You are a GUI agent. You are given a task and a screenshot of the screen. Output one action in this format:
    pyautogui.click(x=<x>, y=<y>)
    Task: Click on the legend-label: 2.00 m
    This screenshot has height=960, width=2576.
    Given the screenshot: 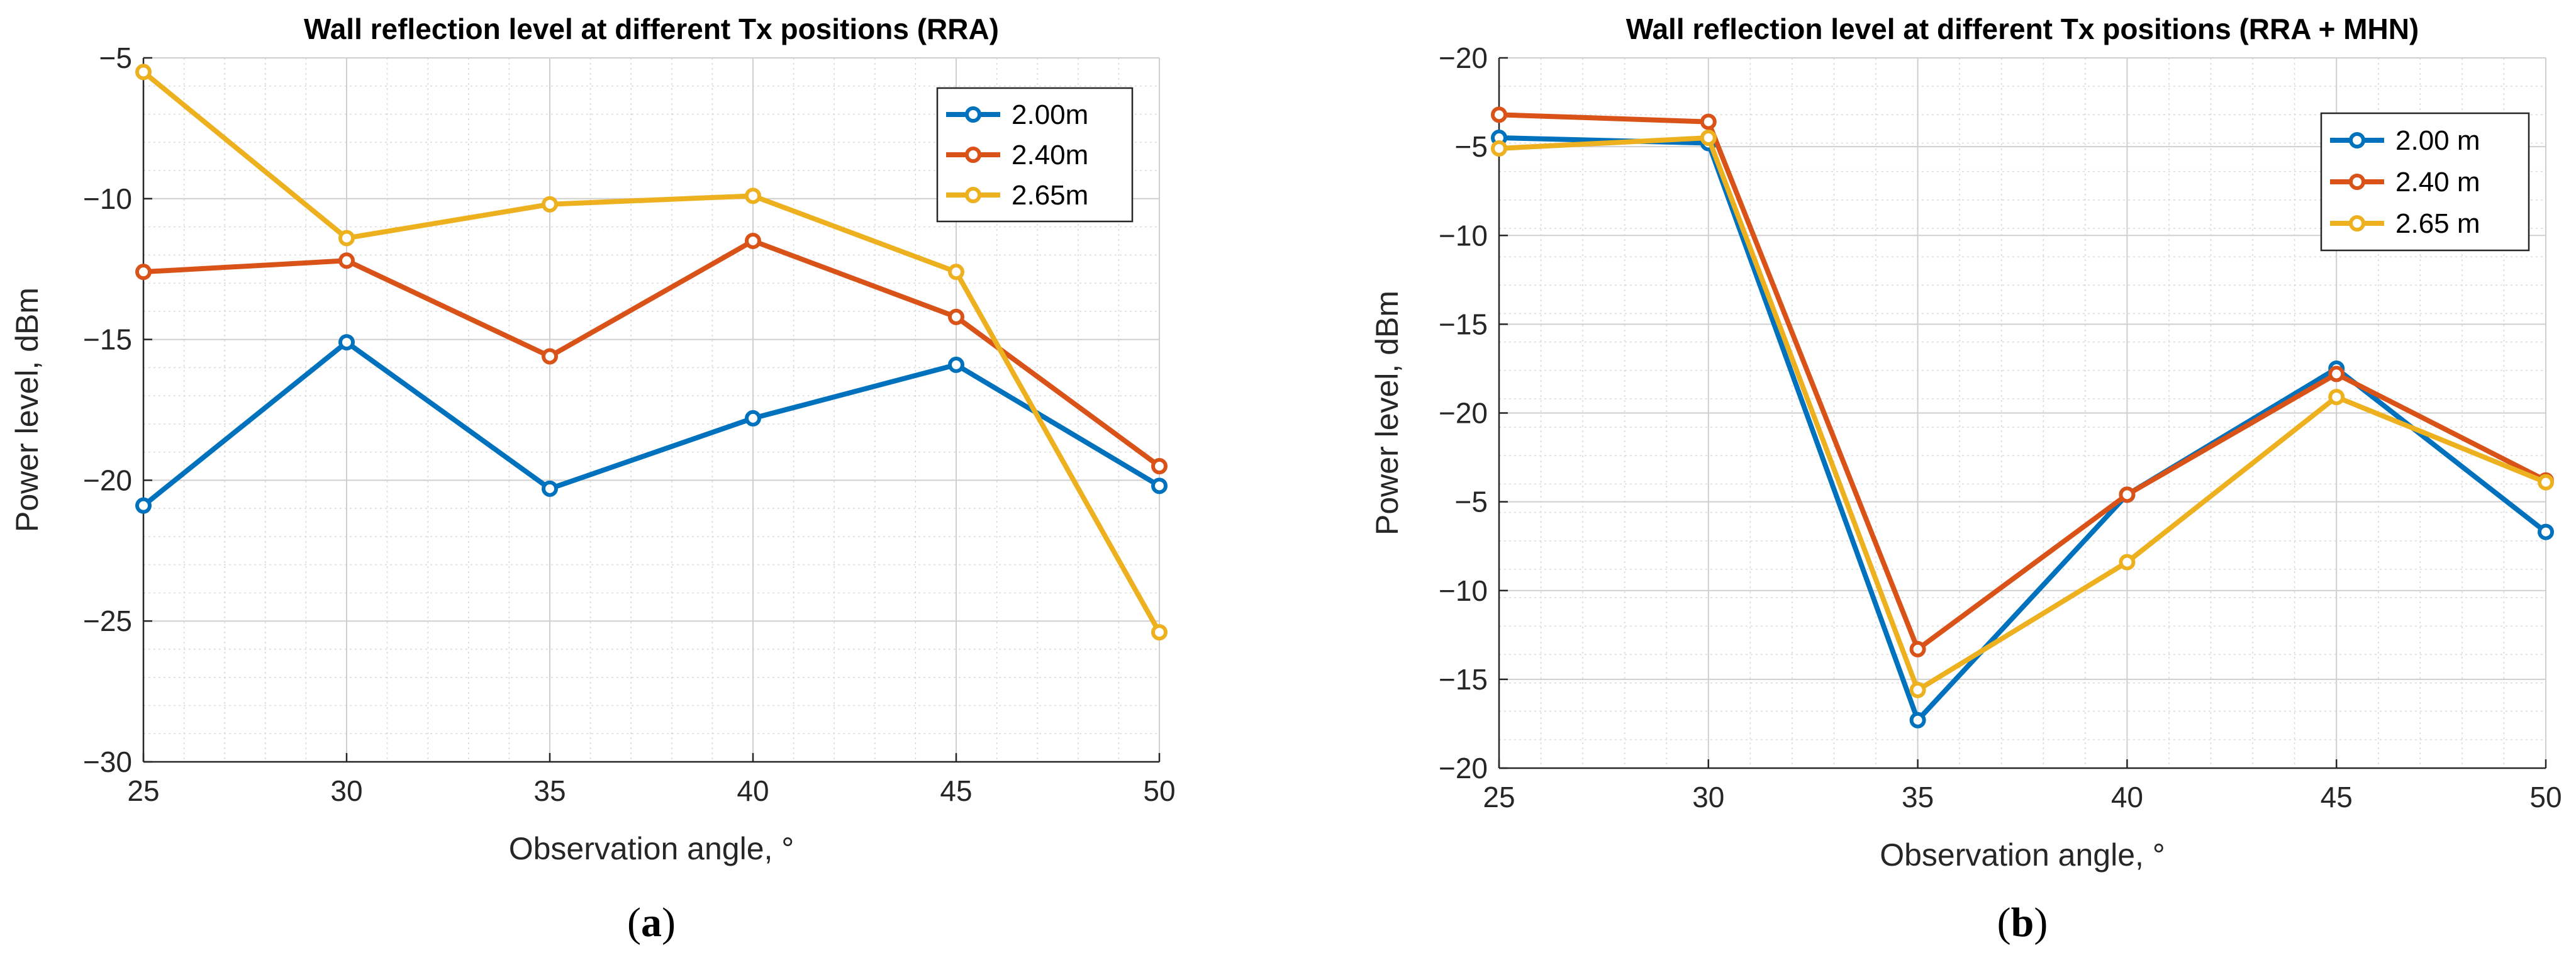 What is the action you would take?
    pyautogui.click(x=2437, y=140)
    